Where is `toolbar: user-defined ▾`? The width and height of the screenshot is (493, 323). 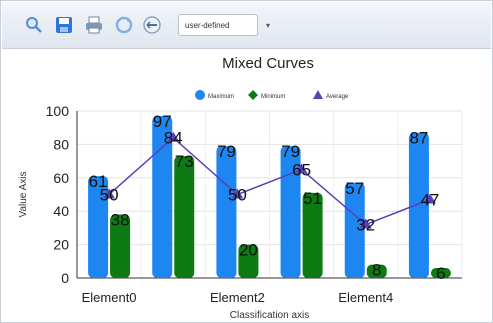
toolbar: user-defined ▾ is located at coordinates (246, 25).